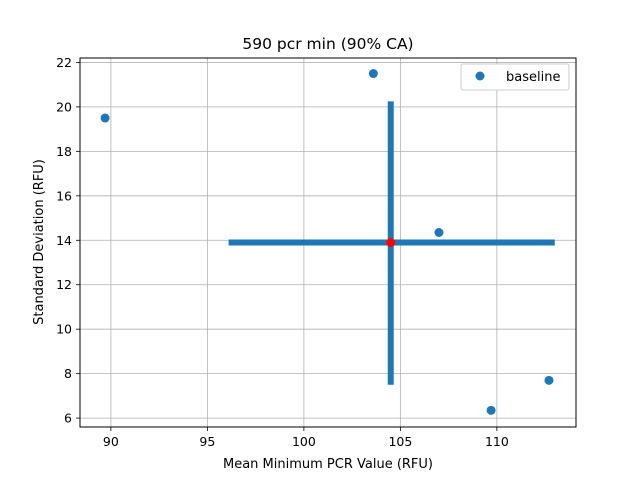 The image size is (640, 480). Describe the element at coordinates (497, 441) in the screenshot. I see `x-tick-label: 110` at that location.